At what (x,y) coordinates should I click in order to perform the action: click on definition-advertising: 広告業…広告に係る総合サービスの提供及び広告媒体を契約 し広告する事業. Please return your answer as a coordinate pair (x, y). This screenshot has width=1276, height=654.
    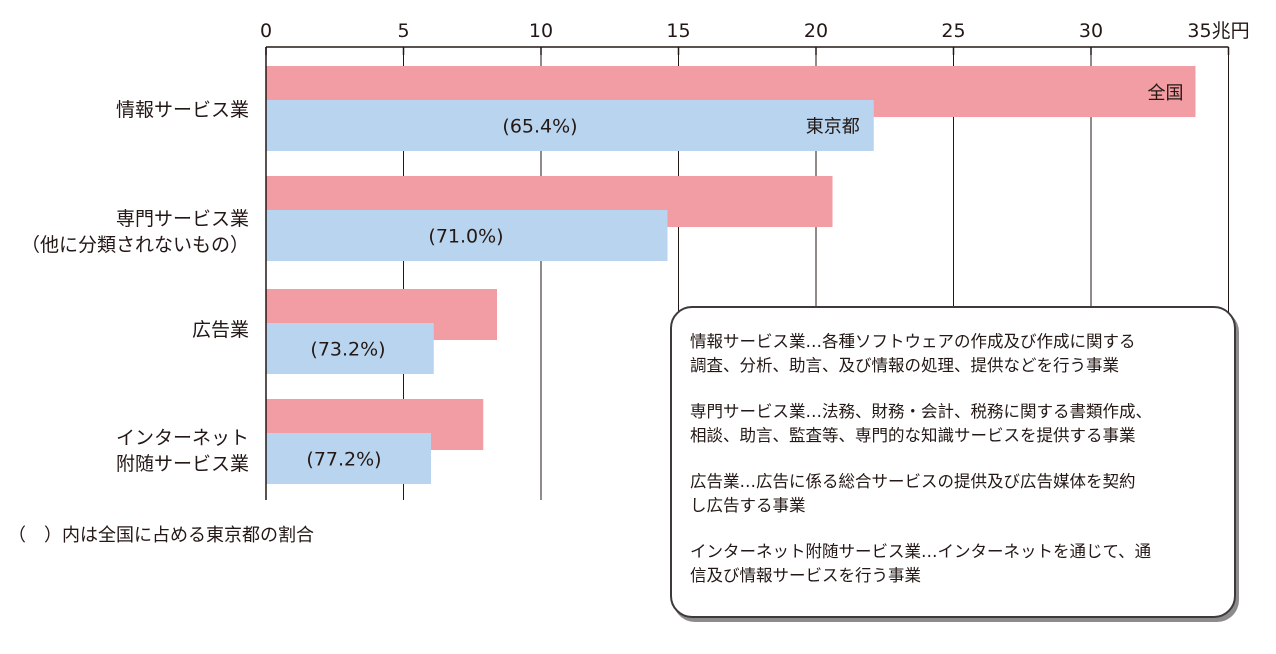
    Looking at the image, I should click on (913, 493).